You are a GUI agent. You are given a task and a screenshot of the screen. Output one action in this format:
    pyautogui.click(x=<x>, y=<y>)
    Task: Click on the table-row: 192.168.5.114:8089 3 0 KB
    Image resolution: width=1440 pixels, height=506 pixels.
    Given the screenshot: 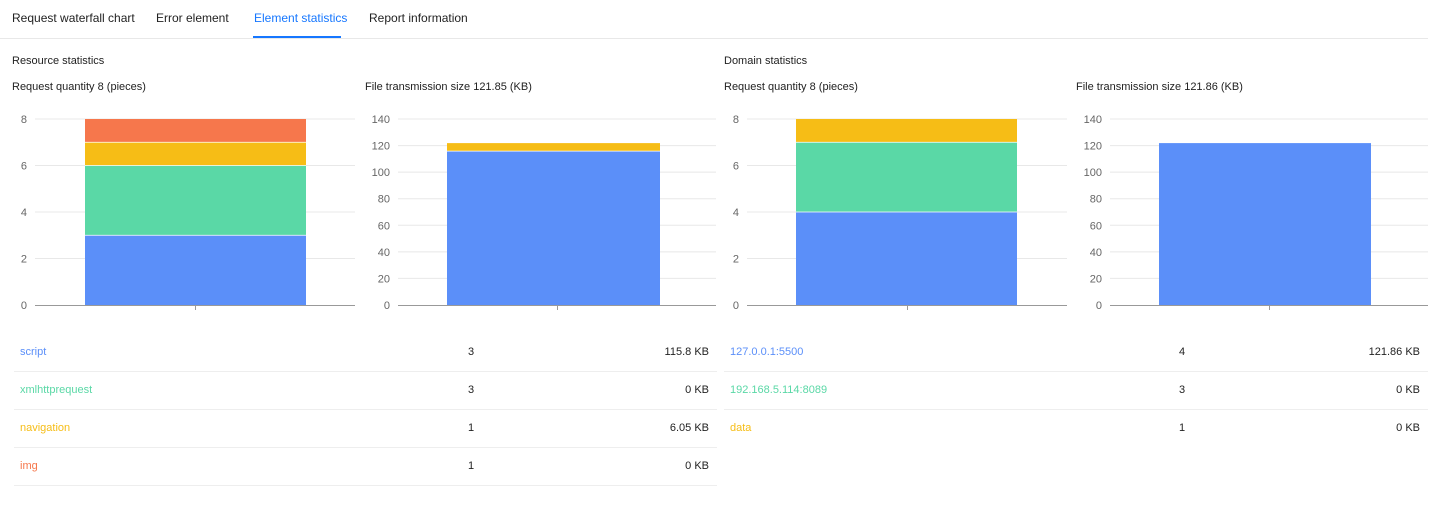 What is the action you would take?
    pyautogui.click(x=1076, y=391)
    